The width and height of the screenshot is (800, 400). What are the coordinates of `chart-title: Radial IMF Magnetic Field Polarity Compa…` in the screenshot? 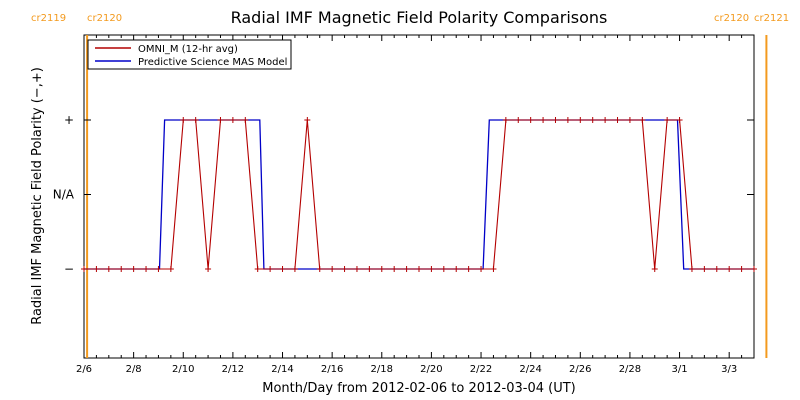 It's located at (419, 17).